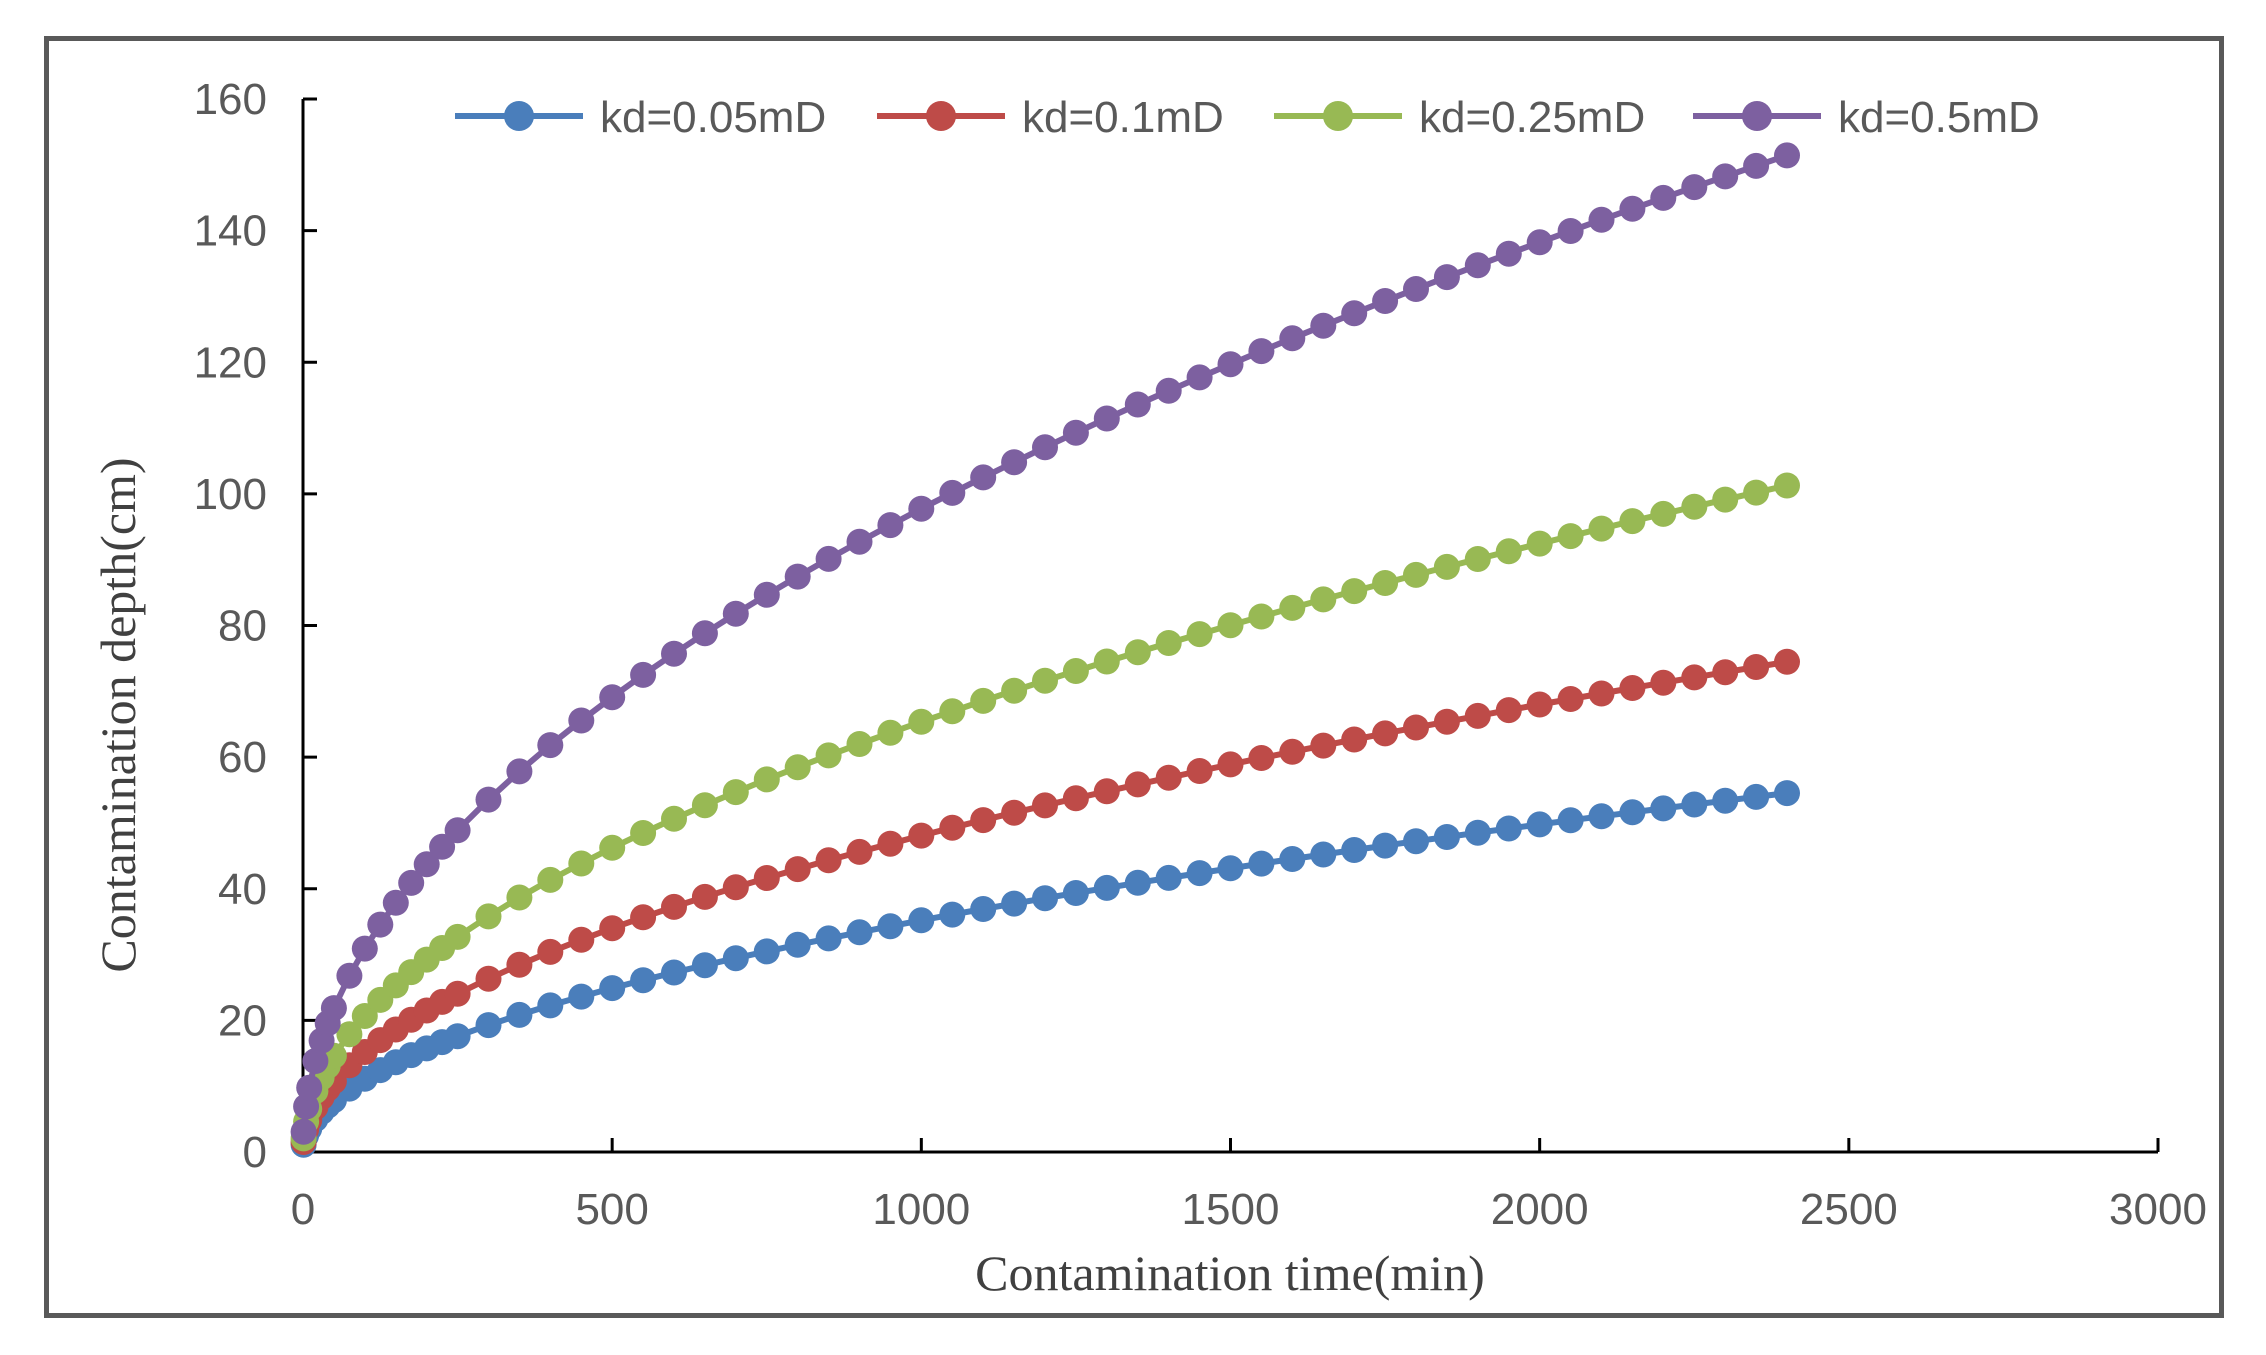  Describe the element at coordinates (1849, 1209) in the screenshot. I see `x-tick-label: 2500` at that location.